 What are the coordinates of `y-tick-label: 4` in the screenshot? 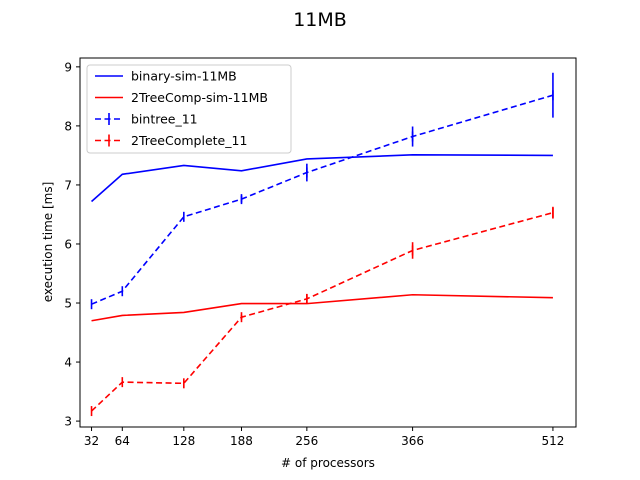 It's located at (68, 363).